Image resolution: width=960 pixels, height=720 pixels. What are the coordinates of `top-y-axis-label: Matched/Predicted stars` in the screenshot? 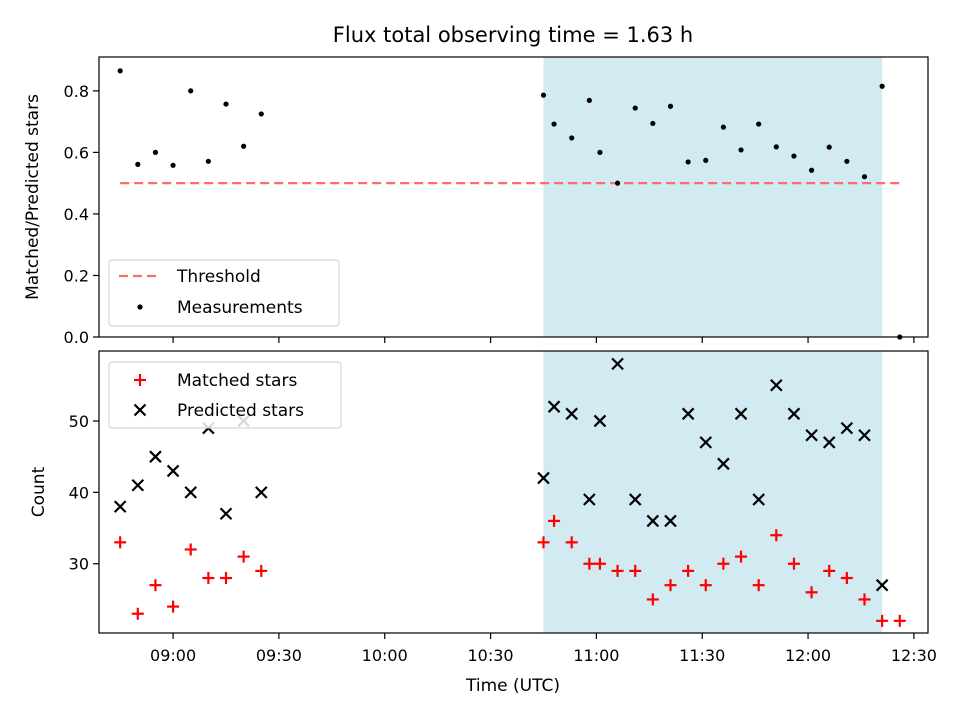 It's located at (33, 197).